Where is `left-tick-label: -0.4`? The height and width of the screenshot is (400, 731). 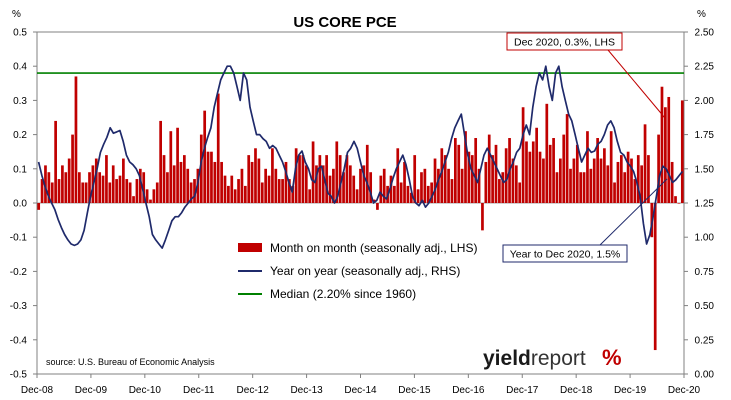
left-tick-label: -0.4 is located at coordinates (19, 340).